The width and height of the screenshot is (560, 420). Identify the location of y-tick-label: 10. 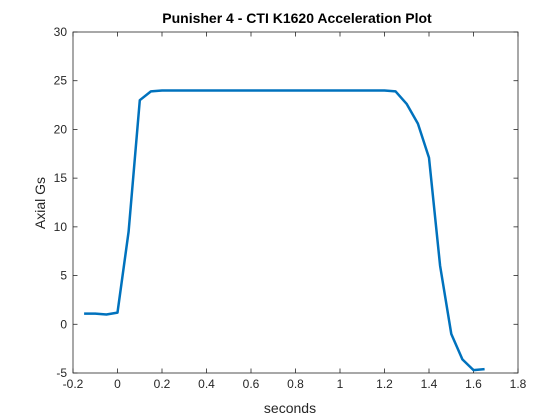
(61, 227).